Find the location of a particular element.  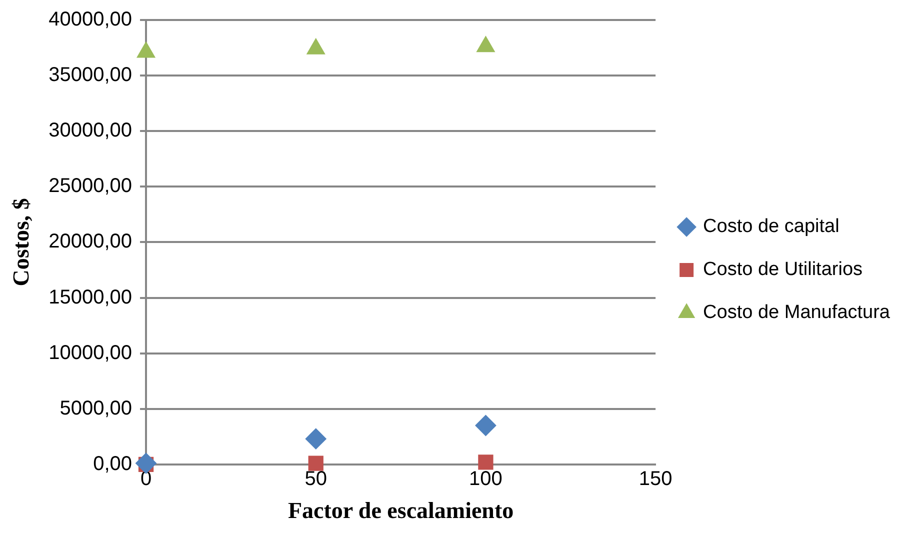

y-axis-title: Costos, $ is located at coordinates (21, 242).